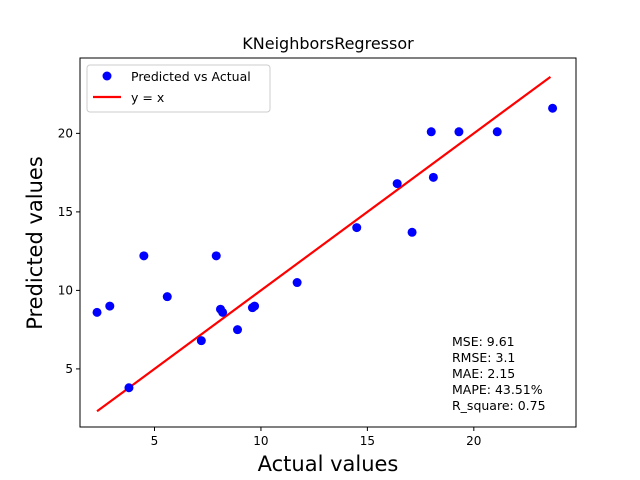 This screenshot has height=480, width=640. What do you see at coordinates (483, 341) in the screenshot?
I see `metric-line: MSE: 9.61` at bounding box center [483, 341].